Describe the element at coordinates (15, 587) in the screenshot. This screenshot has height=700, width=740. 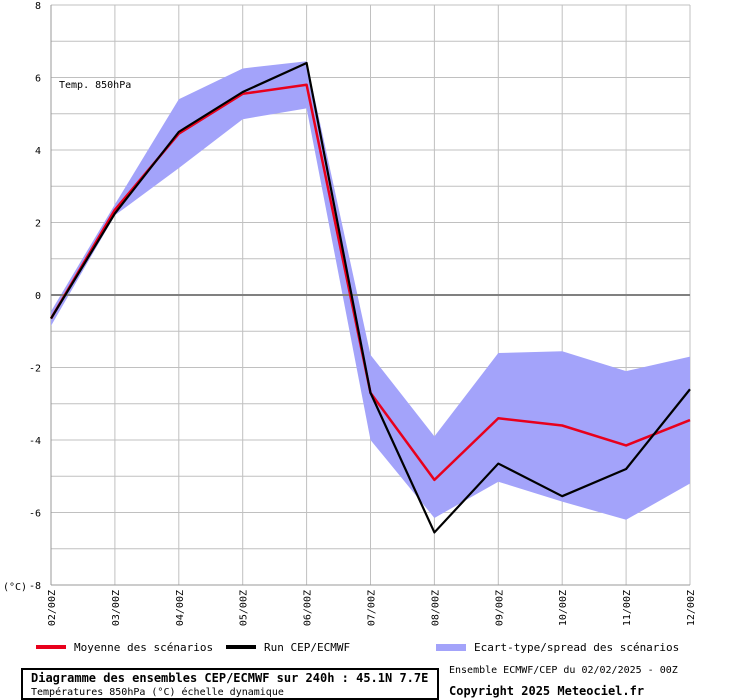
I see `y-unit-label: (°C)` at that location.